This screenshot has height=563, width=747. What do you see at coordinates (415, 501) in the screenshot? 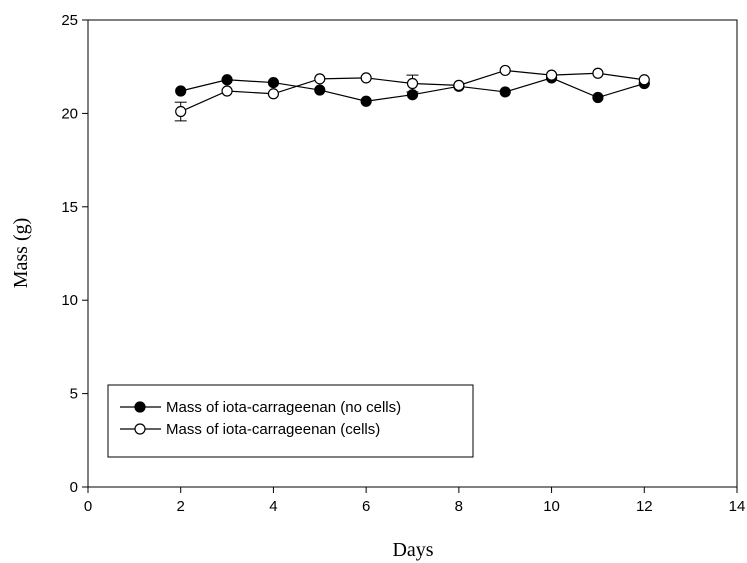
I see `x-axis-ticks: 0 2 4 6 8 10 12 14` at bounding box center [415, 501].